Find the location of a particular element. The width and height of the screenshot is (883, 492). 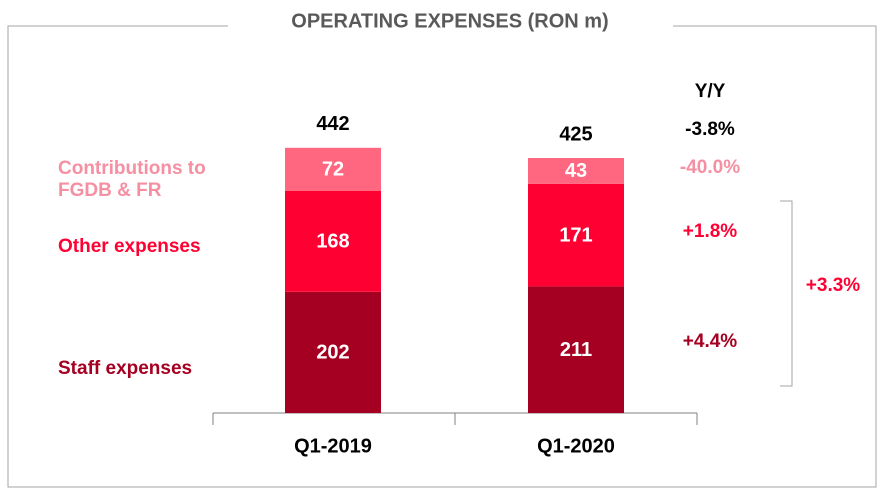

combined-change: +3.3% is located at coordinates (833, 285).